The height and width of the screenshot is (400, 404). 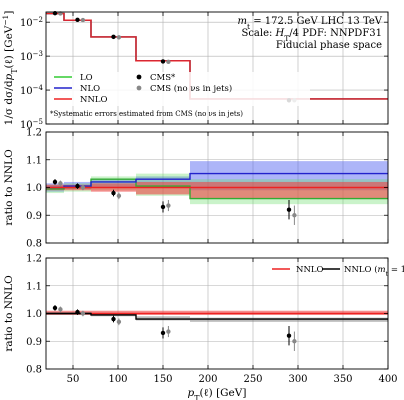 What do you see at coordinates (9, 313) in the screenshot?
I see `y-axis-label-bottom: ratio to NNLO` at bounding box center [9, 313].